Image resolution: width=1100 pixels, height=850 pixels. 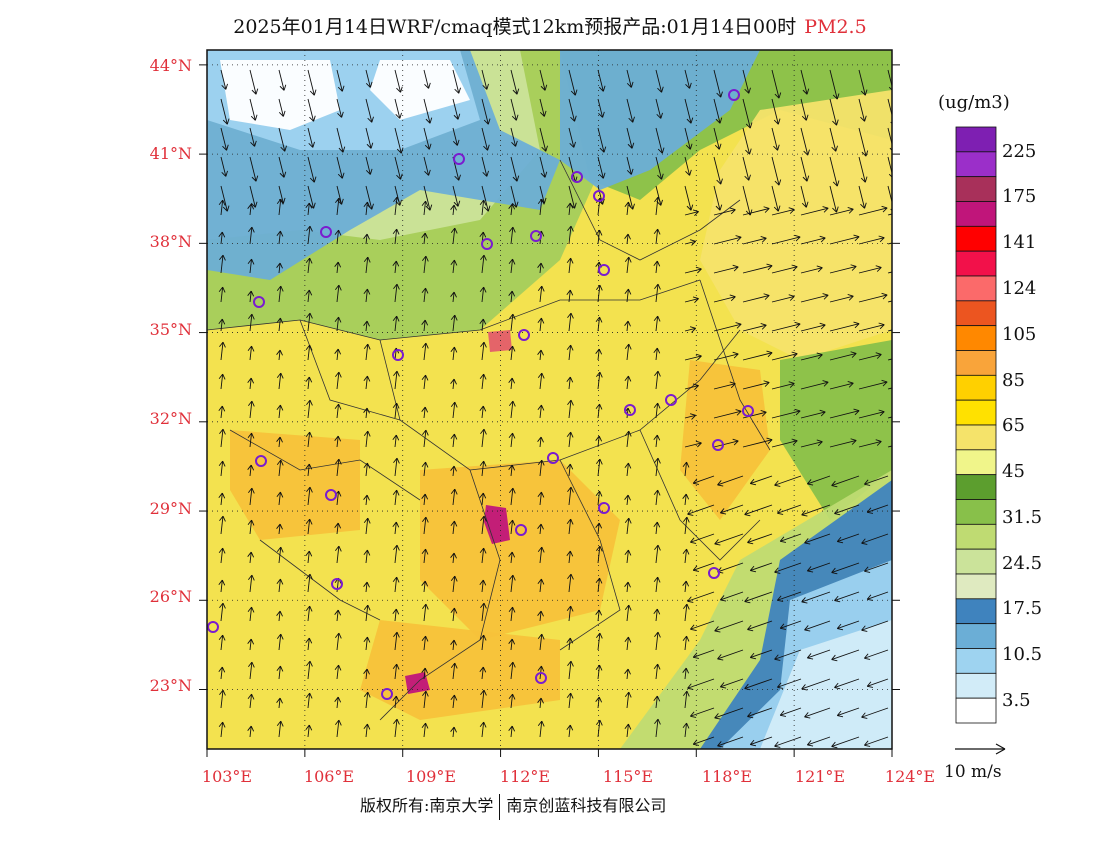 What do you see at coordinates (1019, 196) in the screenshot?
I see `legend-label: 175` at bounding box center [1019, 196].